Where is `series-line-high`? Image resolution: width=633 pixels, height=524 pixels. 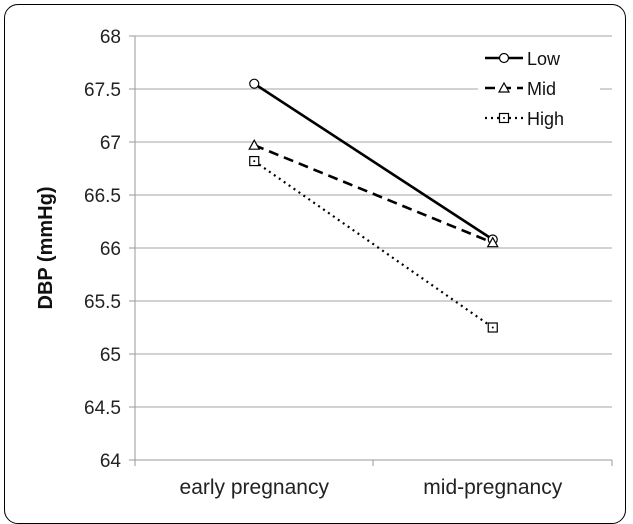
series-line-high is located at coordinates (373, 244).